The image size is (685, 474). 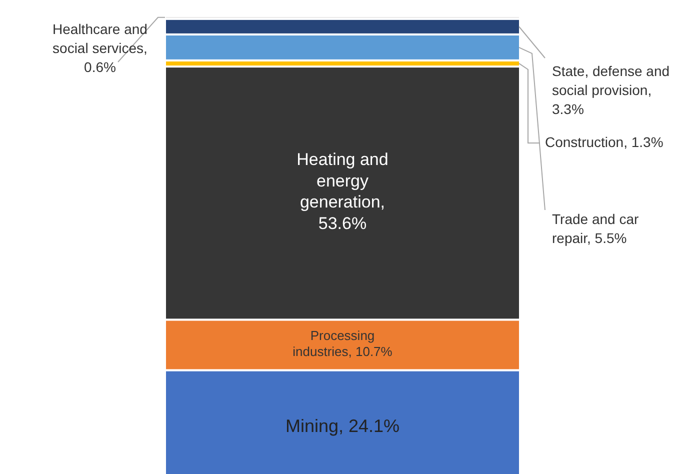 I want to click on data-label: Processing industries, 10.7%, so click(x=342, y=344).